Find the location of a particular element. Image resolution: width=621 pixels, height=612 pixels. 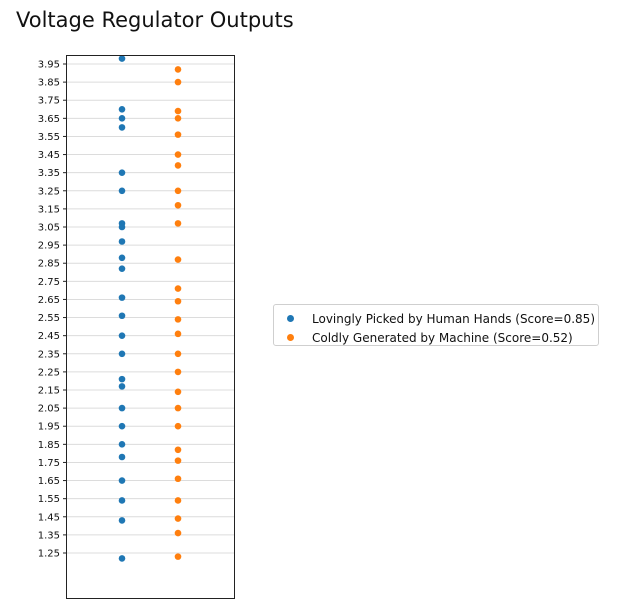

y-tick-label: 3.75 is located at coordinates (49, 101).